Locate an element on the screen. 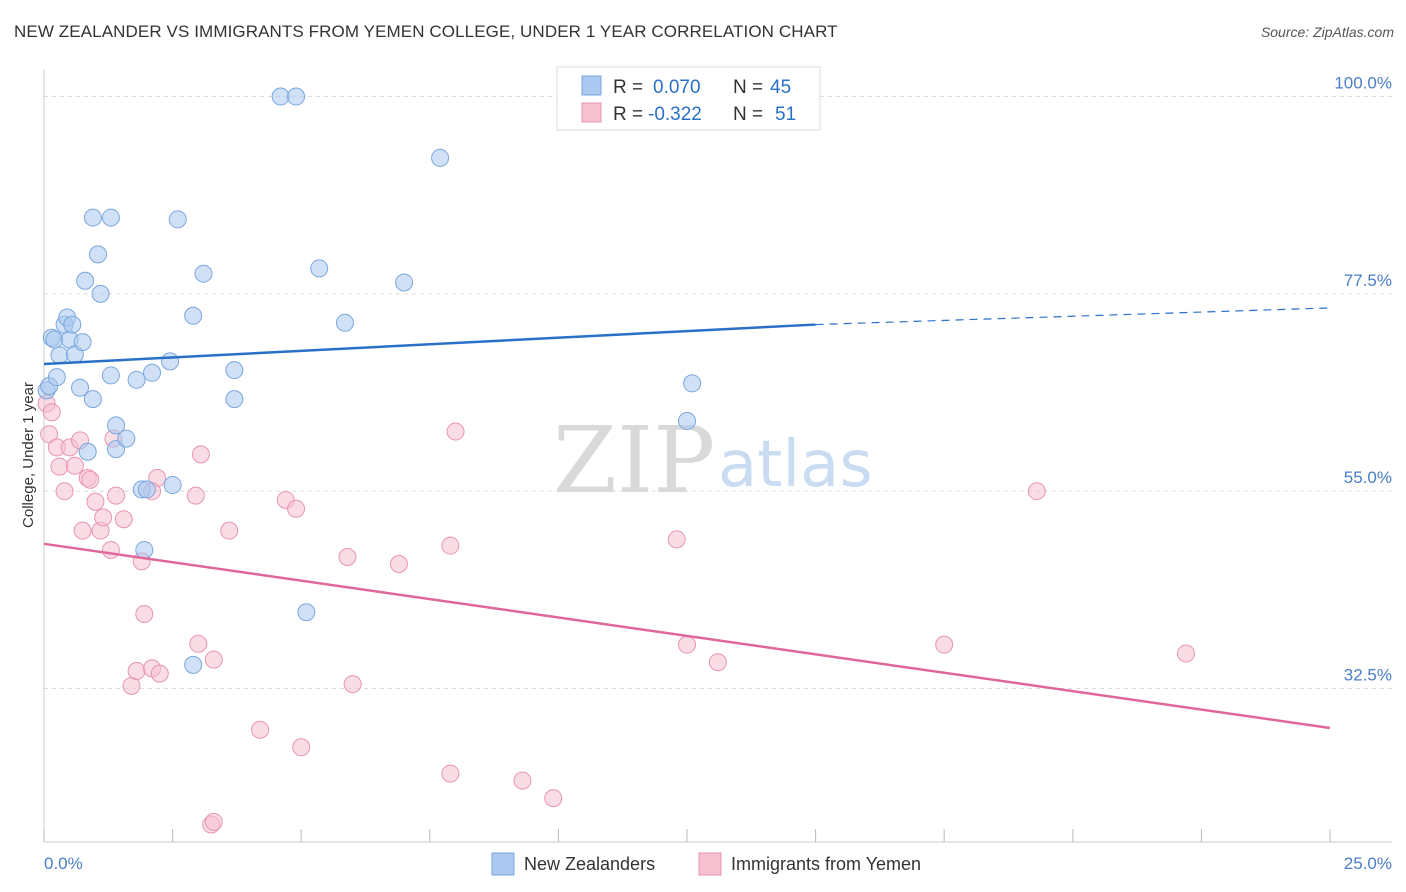 The width and height of the screenshot is (1406, 892). legend-box: R = 0.070 N = 45 R = -0.322 N = 51 is located at coordinates (688, 98).